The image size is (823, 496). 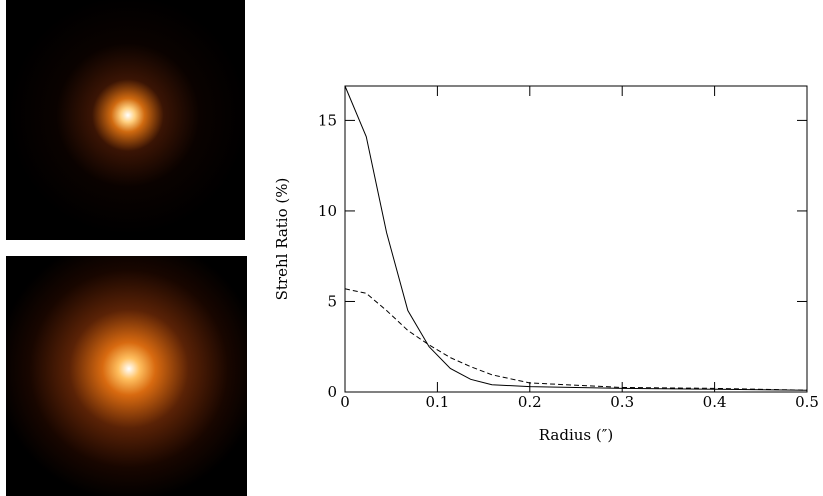 I want to click on series-line, so click(x=576, y=339).